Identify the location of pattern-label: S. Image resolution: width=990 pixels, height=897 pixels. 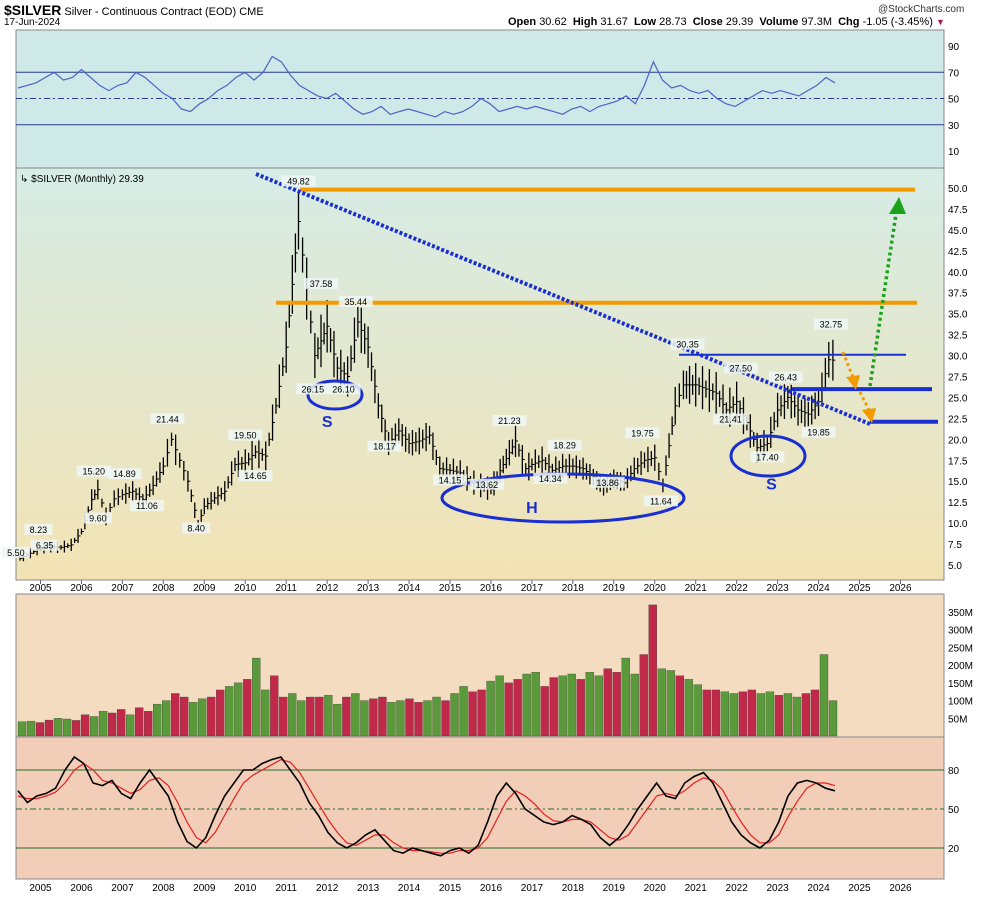
(327, 422).